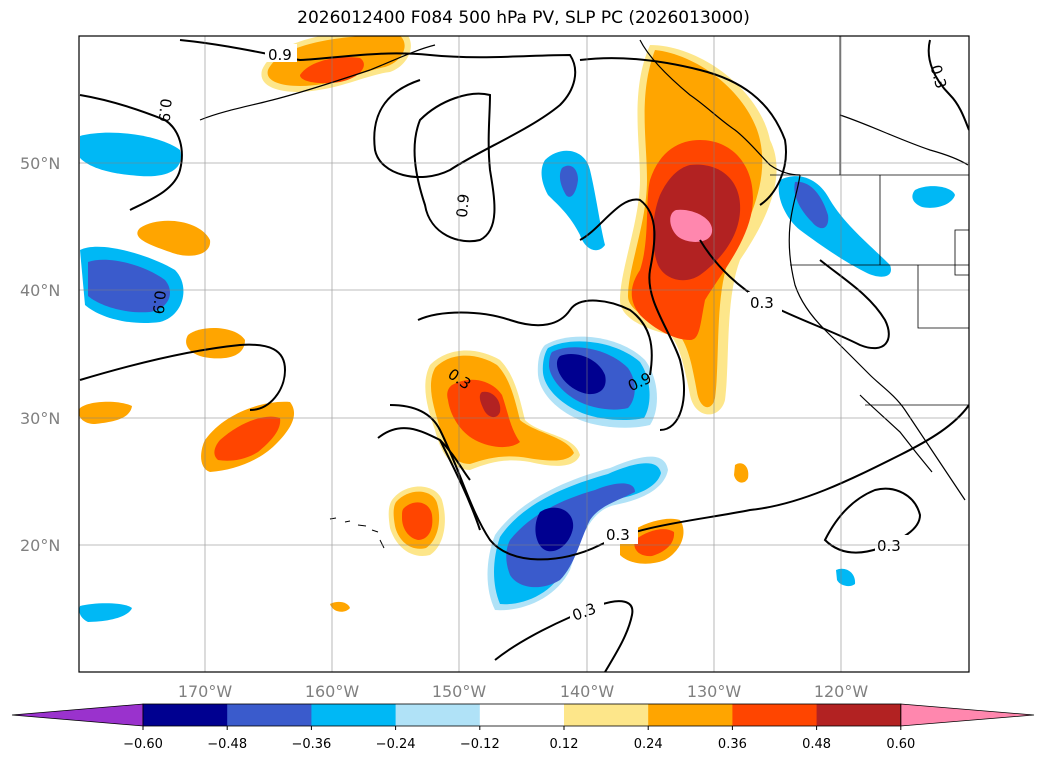 The height and width of the screenshot is (765, 1047). Describe the element at coordinates (357, 533) in the screenshot. I see `hawaii-islands` at that location.